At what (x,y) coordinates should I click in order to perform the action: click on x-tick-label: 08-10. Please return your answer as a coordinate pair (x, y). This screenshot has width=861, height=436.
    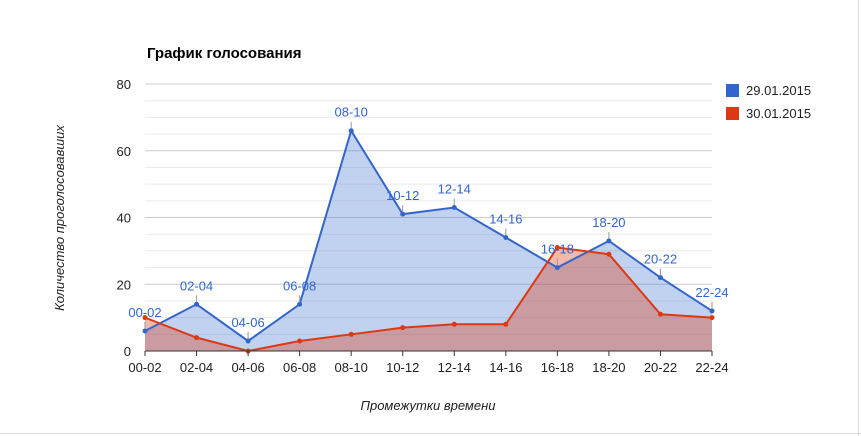
    Looking at the image, I should click on (351, 367).